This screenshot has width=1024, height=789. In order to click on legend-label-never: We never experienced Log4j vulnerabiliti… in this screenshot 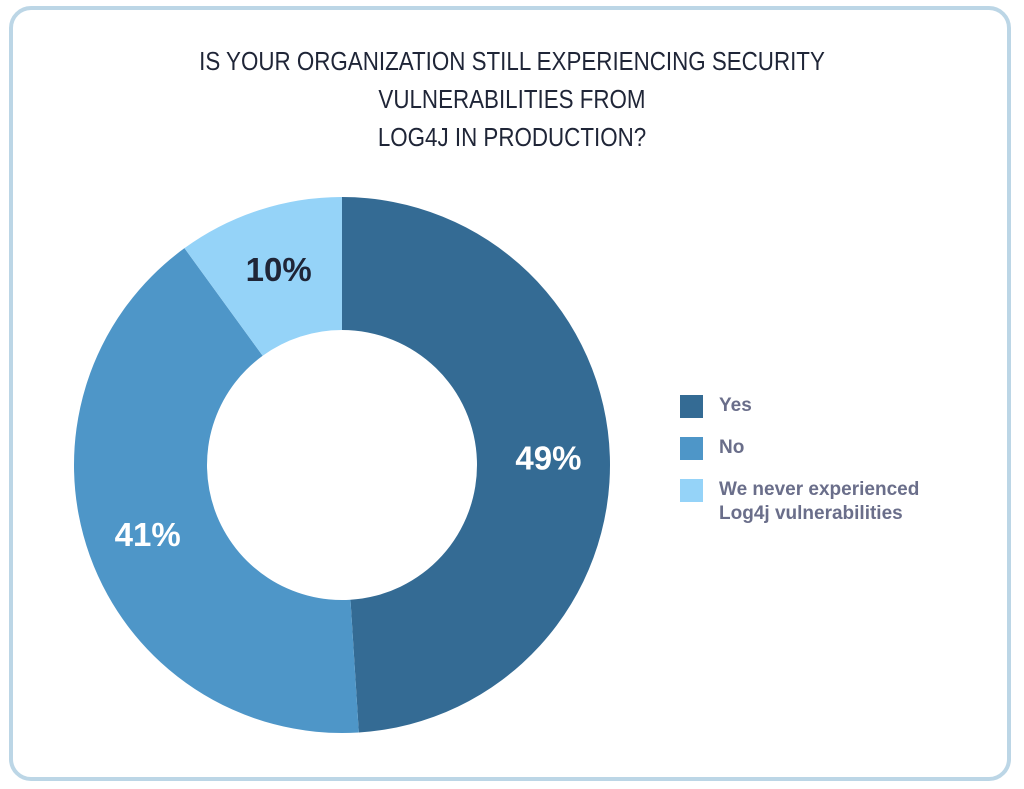, I will do `click(819, 501)`.